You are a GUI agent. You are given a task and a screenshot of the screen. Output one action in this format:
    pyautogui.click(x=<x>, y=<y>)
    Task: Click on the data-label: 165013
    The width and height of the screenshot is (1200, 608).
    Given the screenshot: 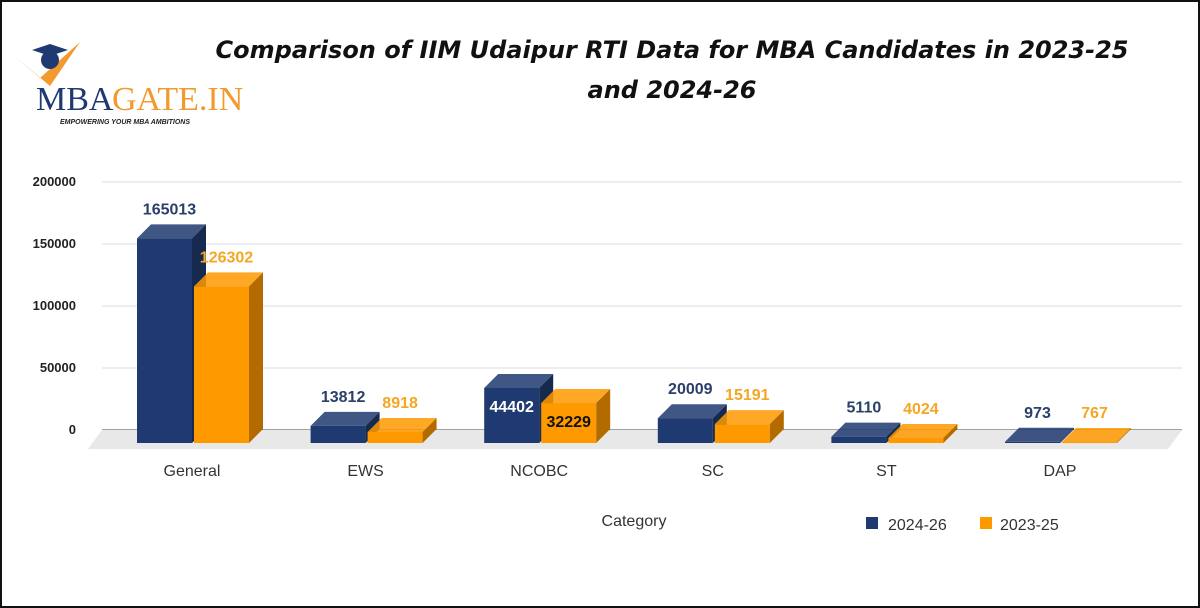 What is the action you would take?
    pyautogui.click(x=169, y=209)
    